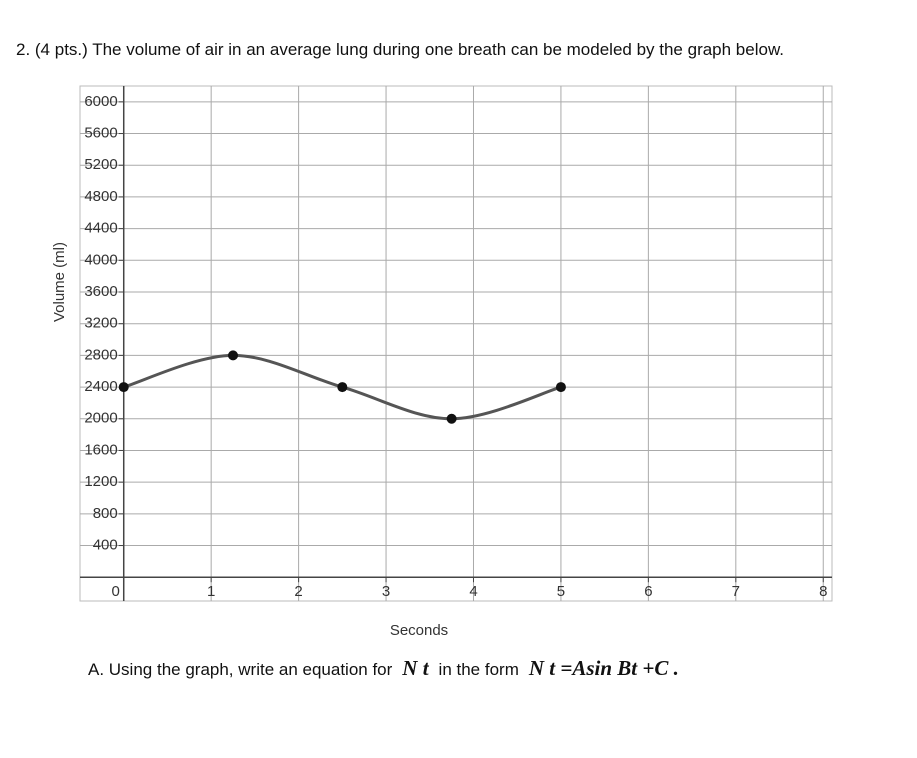 Image resolution: width=917 pixels, height=758 pixels. Describe the element at coordinates (100, 418) in the screenshot. I see `y-tick-label: 2000` at that location.